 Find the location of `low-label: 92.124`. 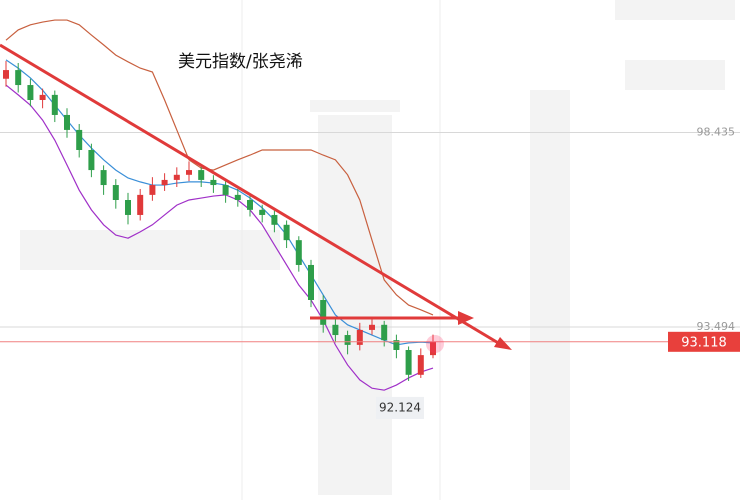

low-label: 92.124 is located at coordinates (400, 407).